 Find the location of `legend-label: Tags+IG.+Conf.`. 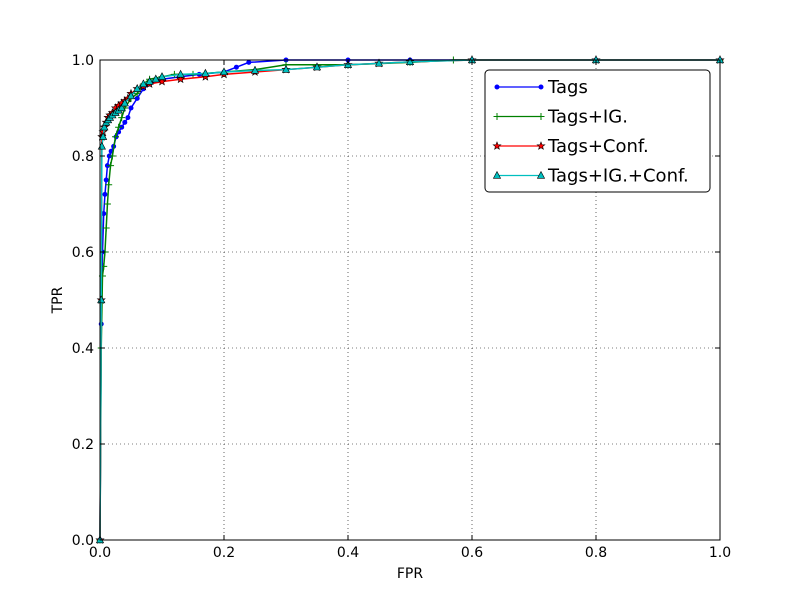

legend-label: Tags+IG.+Conf. is located at coordinates (618, 176).